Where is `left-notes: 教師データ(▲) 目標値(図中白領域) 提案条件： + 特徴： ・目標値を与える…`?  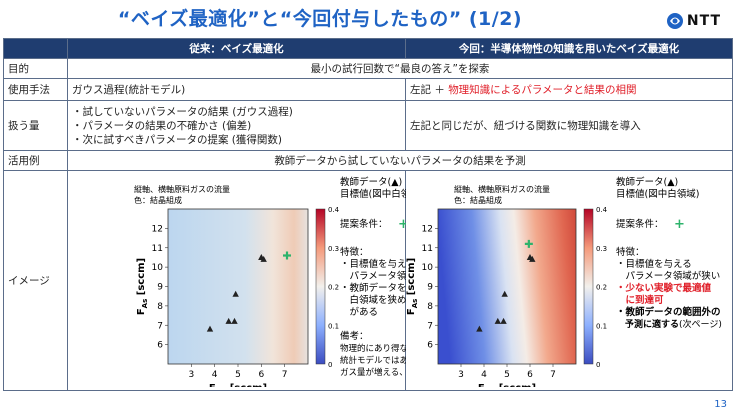
left-notes: 教師データ(▲) 目標値(図中白領域) 提案条件： + 特徴： ・目標値を与える… is located at coordinates (399, 277).